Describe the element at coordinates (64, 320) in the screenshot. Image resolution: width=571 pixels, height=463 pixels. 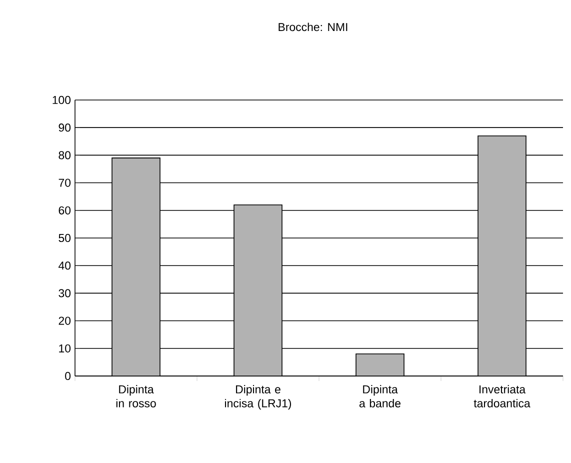
I see `y-tick-label: 20` at that location.